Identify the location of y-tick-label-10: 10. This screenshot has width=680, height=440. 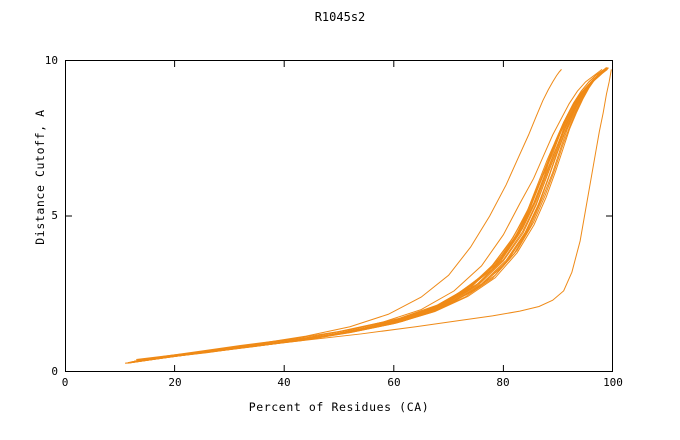
(51, 60).